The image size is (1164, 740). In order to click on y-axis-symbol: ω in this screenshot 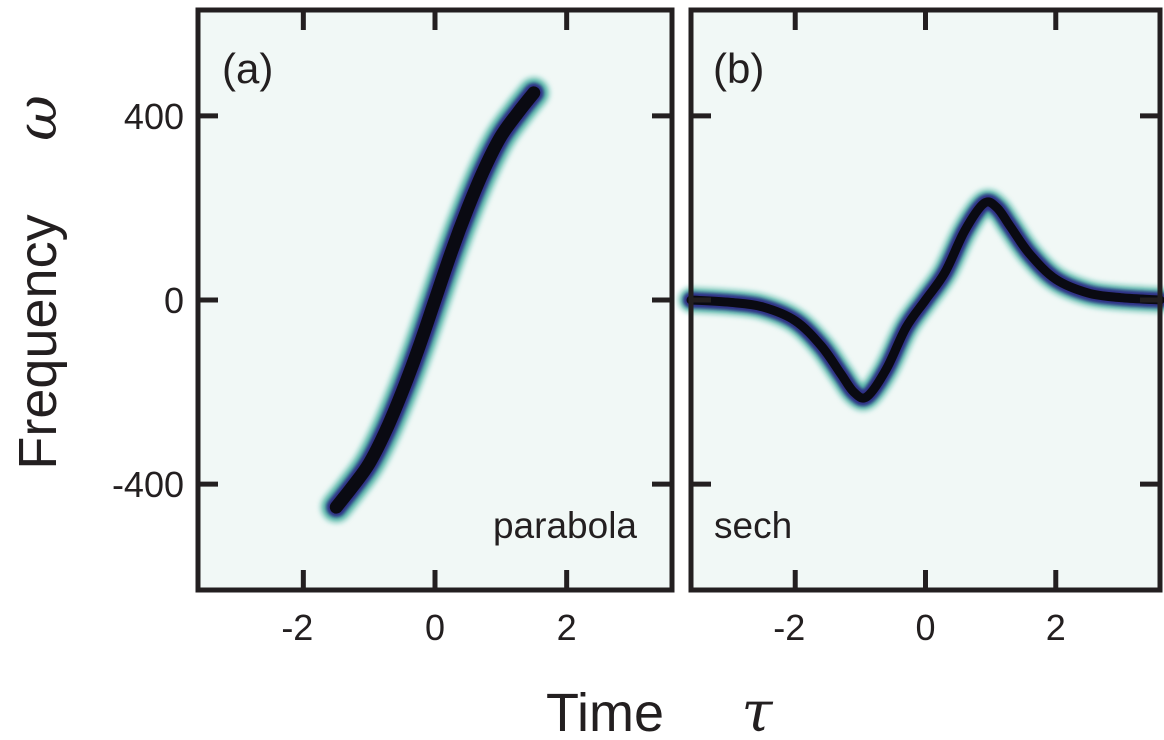, I will do `click(37, 118)`.